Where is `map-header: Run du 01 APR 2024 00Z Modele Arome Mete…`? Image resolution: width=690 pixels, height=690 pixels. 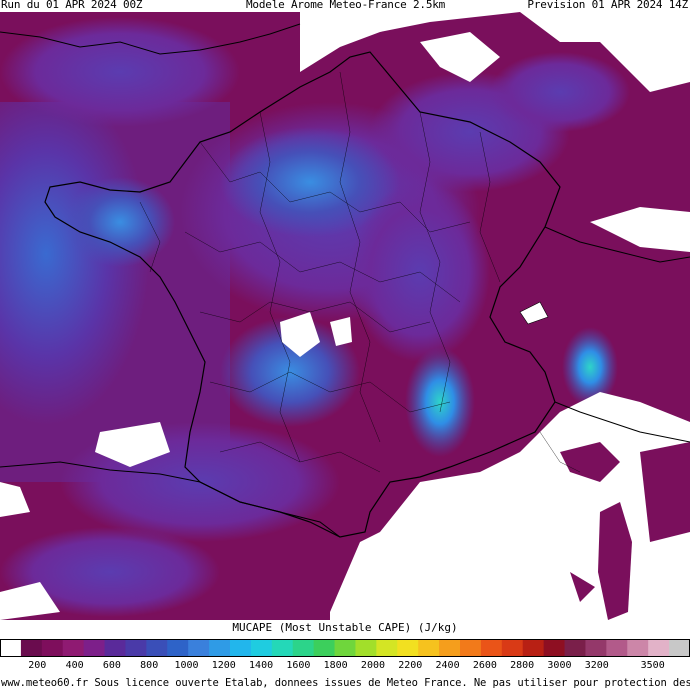 map-header: Run du 01 APR 2024 00Z Modele Arome Mete… is located at coordinates (345, 6).